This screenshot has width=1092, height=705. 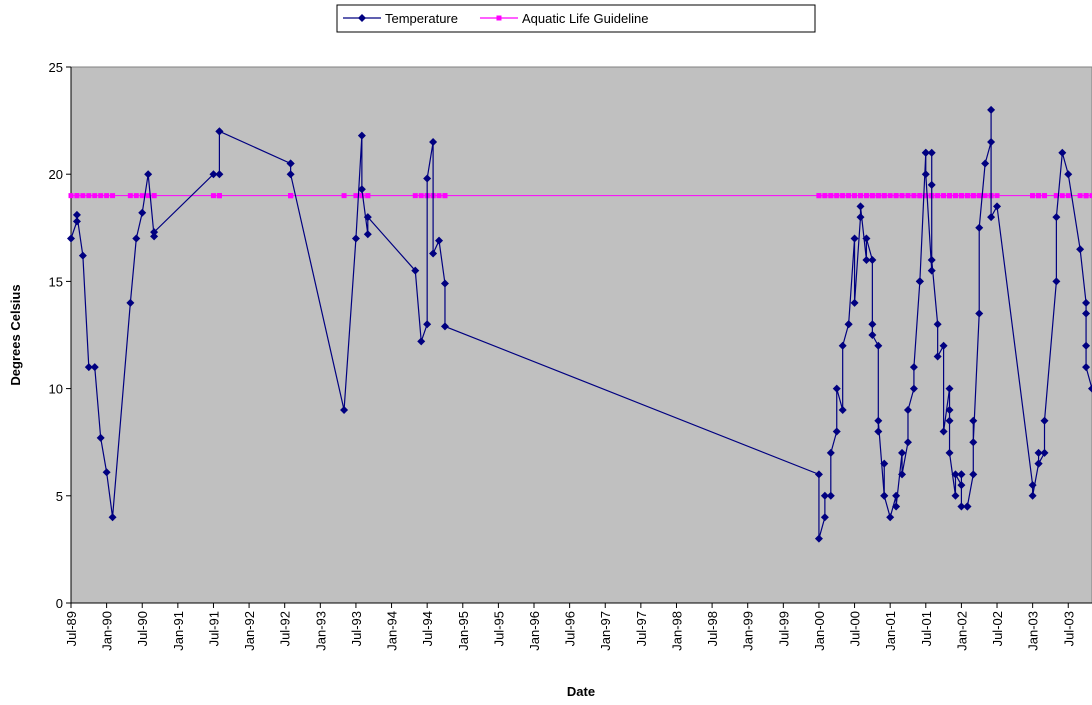 What do you see at coordinates (1033, 631) in the screenshot?
I see `x-tick-label: Jan-03` at bounding box center [1033, 631].